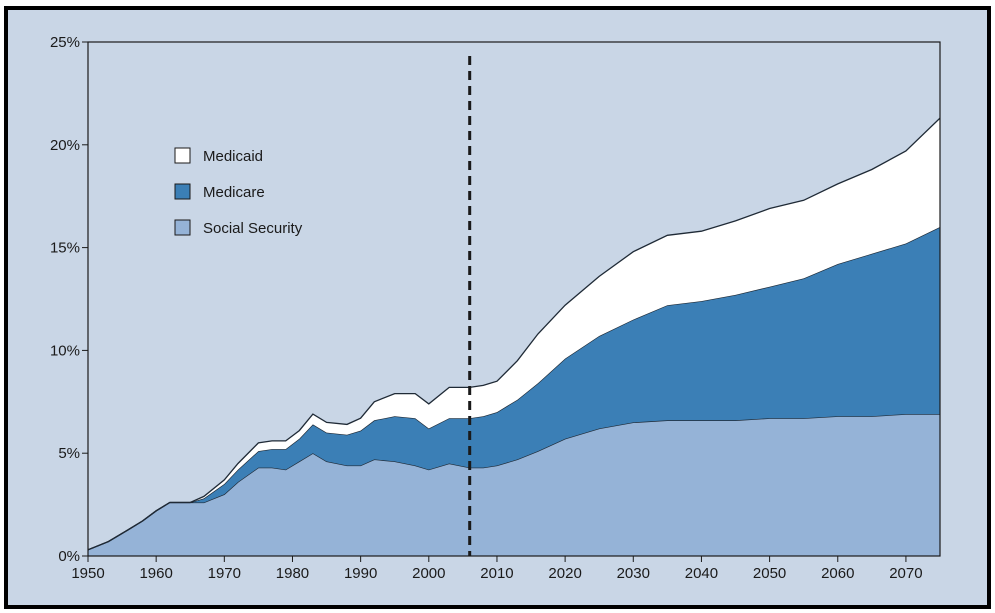 Image resolution: width=995 pixels, height=613 pixels. Describe the element at coordinates (65, 248) in the screenshot. I see `y-tick-label: 15%` at that location.